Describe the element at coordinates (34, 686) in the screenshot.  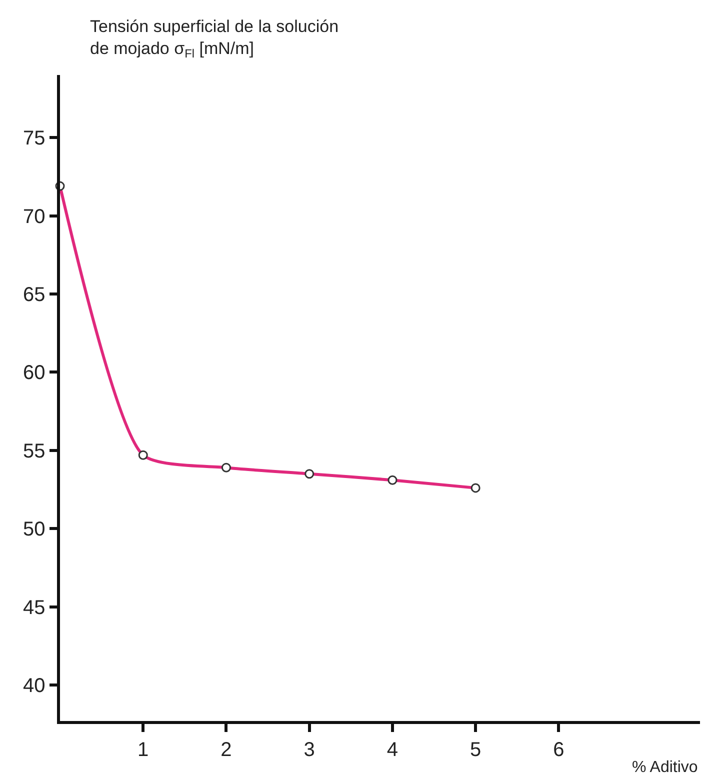
I see `y-tick-label: 40` at that location.